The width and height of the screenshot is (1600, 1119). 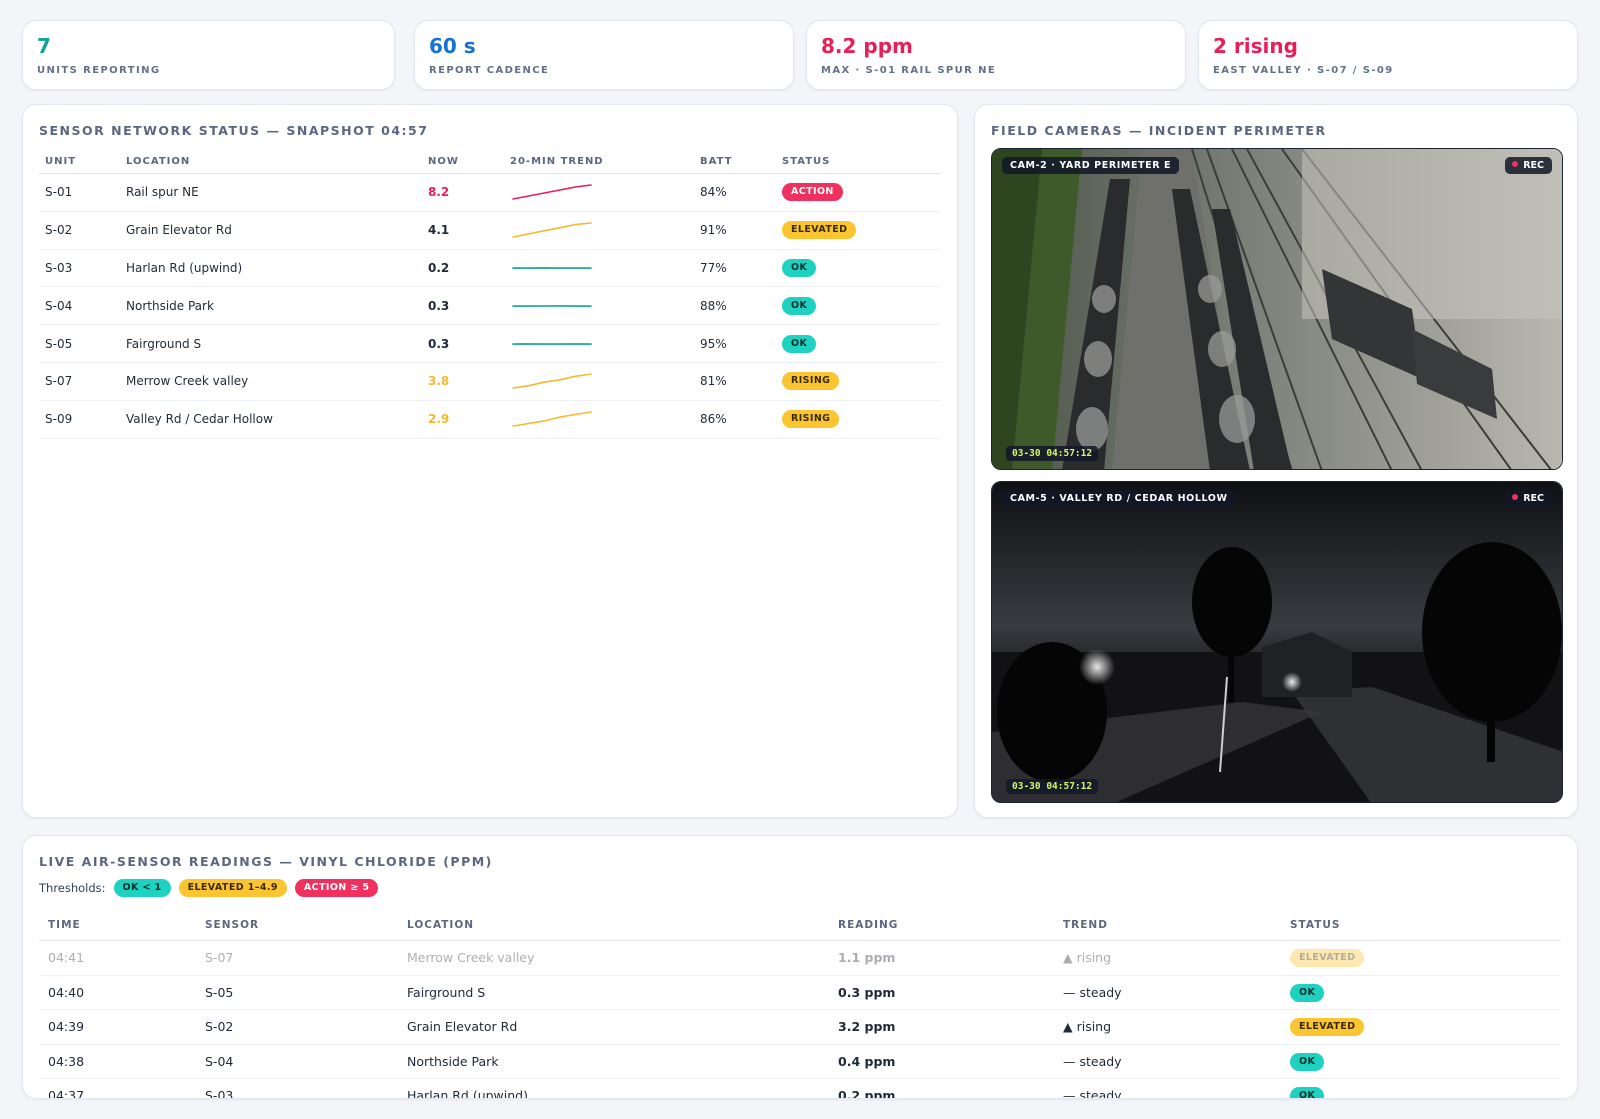 I want to click on unit-location: Fairground S, so click(x=271, y=343).